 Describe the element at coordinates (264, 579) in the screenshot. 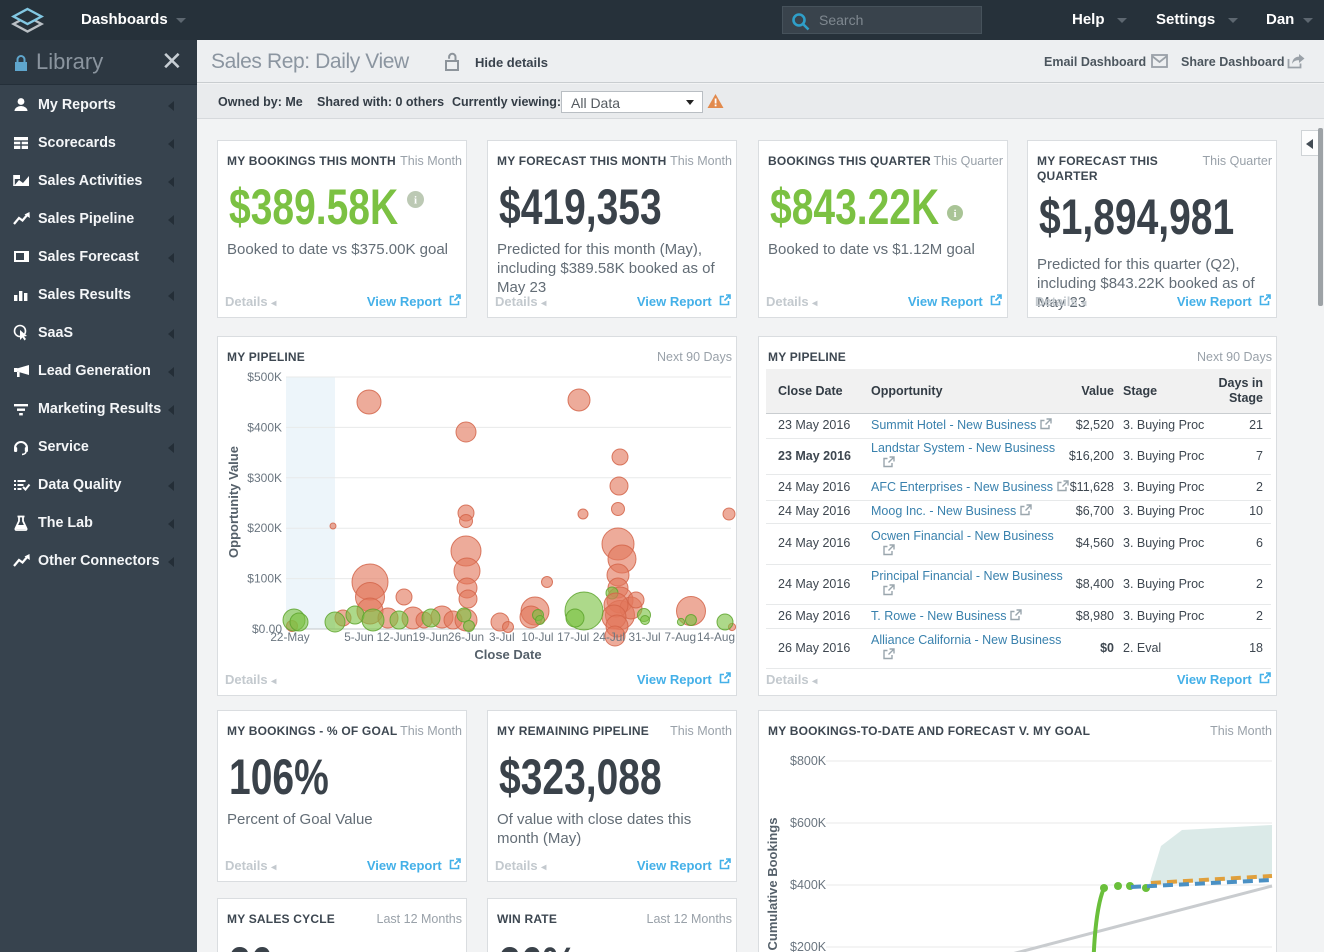

I see `svg-text: $100K` at that location.